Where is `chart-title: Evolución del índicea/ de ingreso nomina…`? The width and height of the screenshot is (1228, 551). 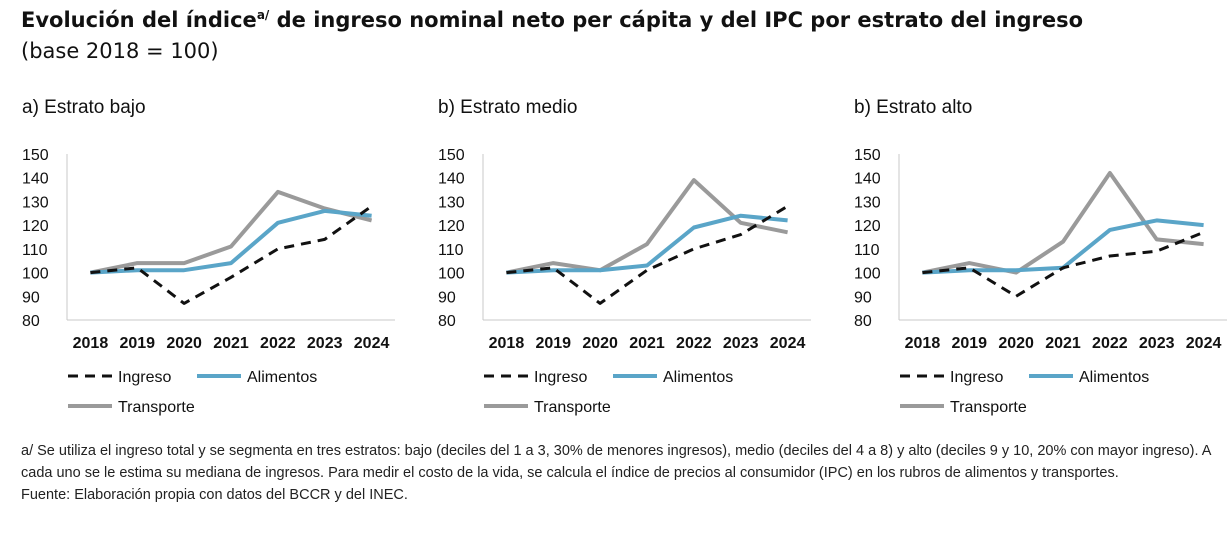
chart-title: Evolución del índicea/ de ingreso nomina… is located at coordinates (552, 20).